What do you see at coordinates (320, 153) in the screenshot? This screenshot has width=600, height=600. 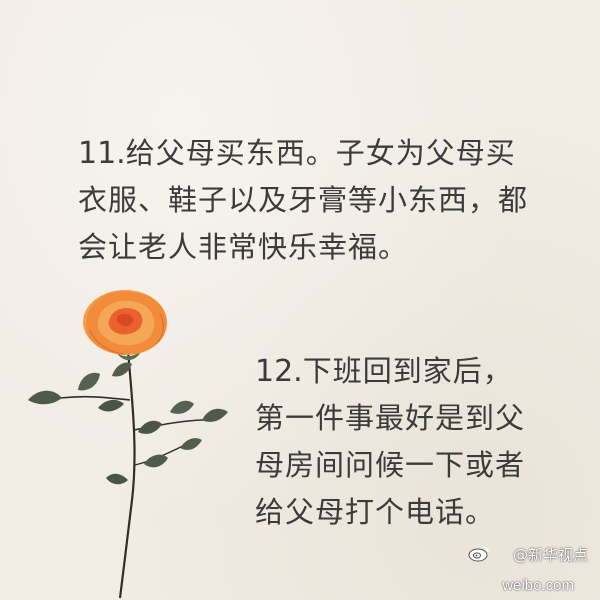 I see `tip-11-text-1: 给父母买东西。子女为父母买` at bounding box center [320, 153].